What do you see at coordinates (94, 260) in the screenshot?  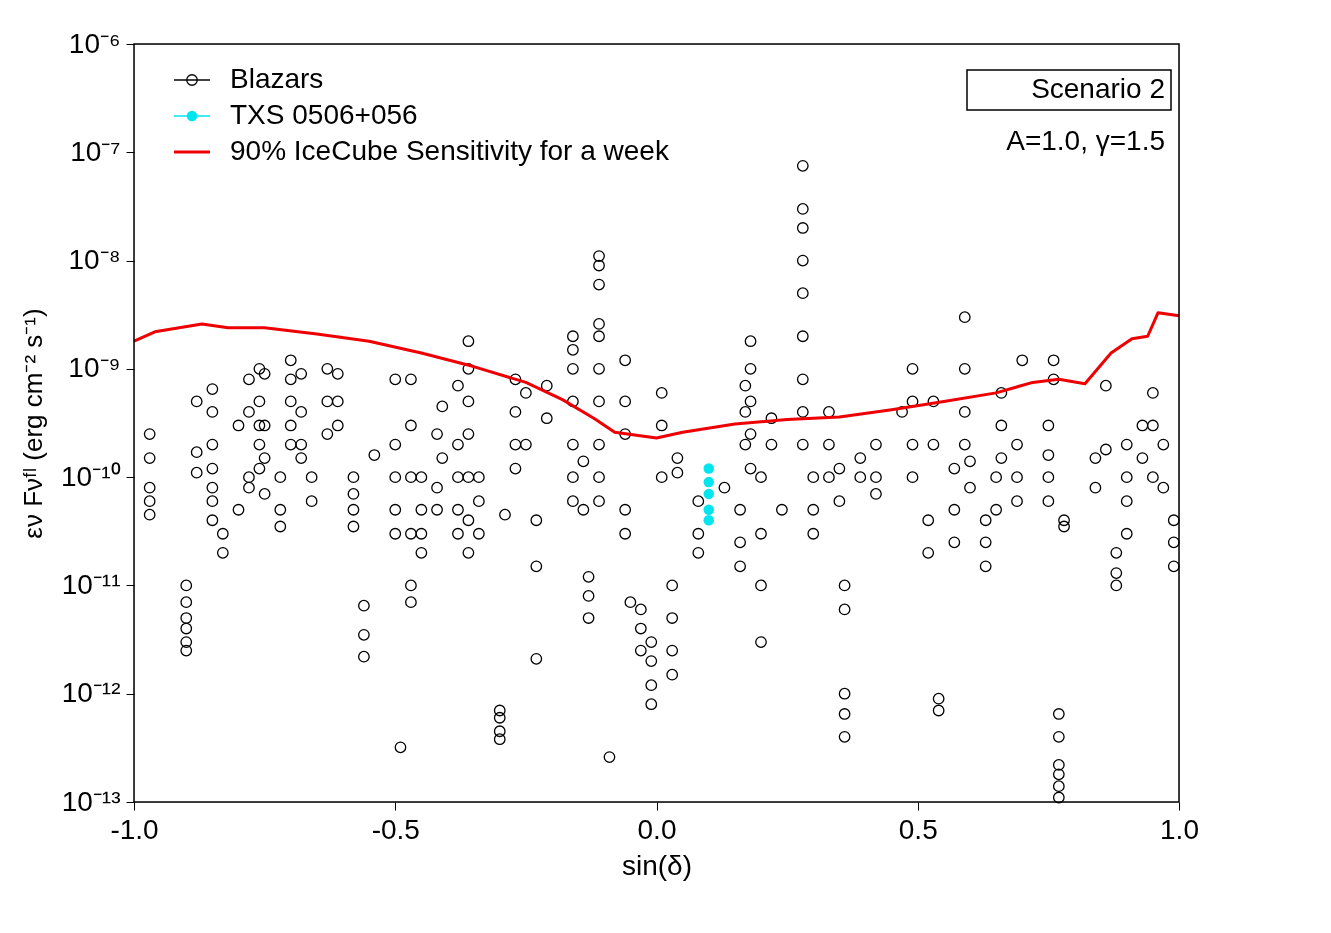 I see `y-tick-label: 10⁻⁸` at bounding box center [94, 260].